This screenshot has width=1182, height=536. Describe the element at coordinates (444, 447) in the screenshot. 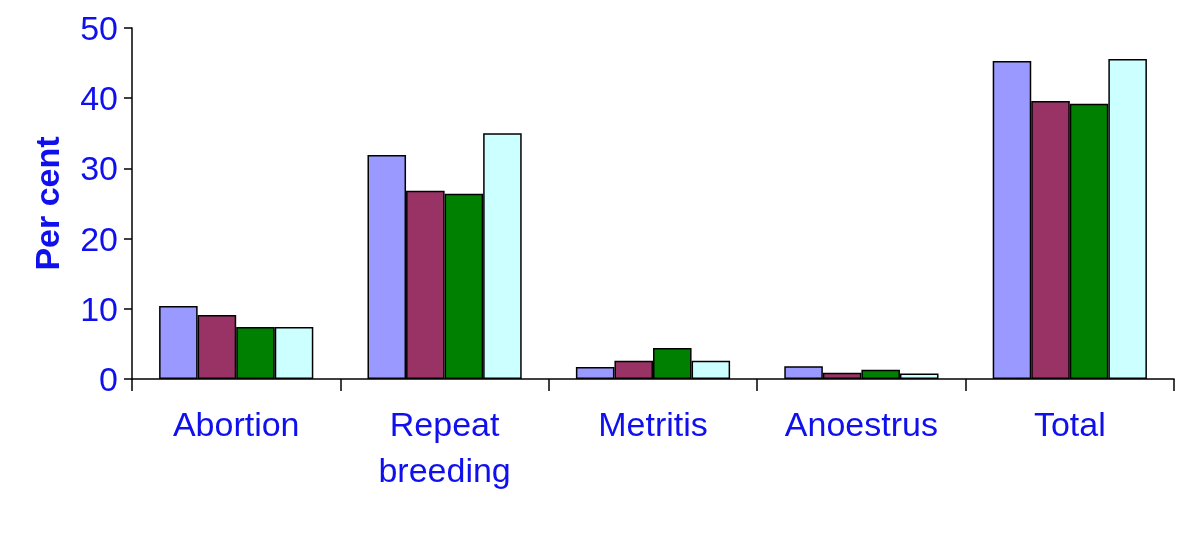

I see `x-tick-label: Repeat breeding` at that location.